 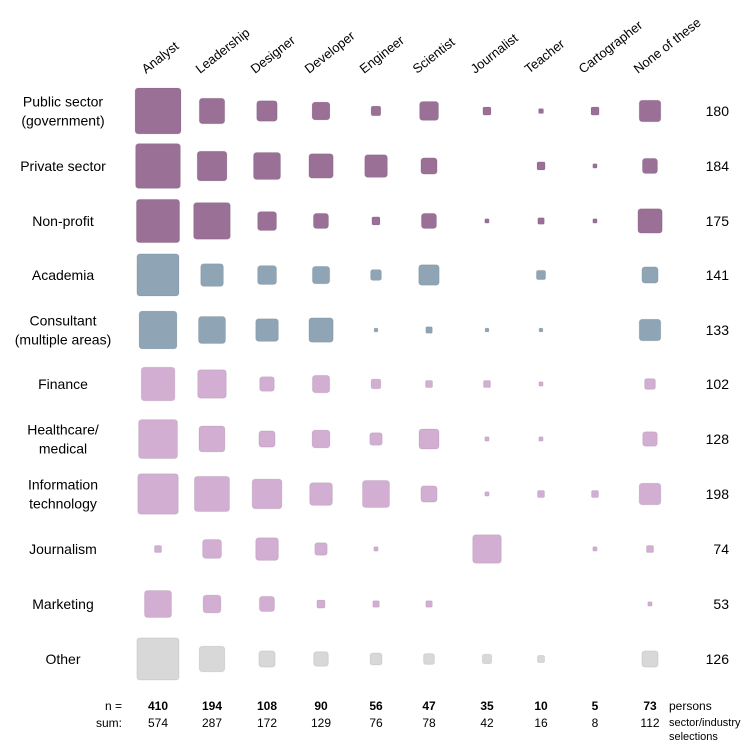 I want to click on cell-other-leadership, so click(x=212, y=659).